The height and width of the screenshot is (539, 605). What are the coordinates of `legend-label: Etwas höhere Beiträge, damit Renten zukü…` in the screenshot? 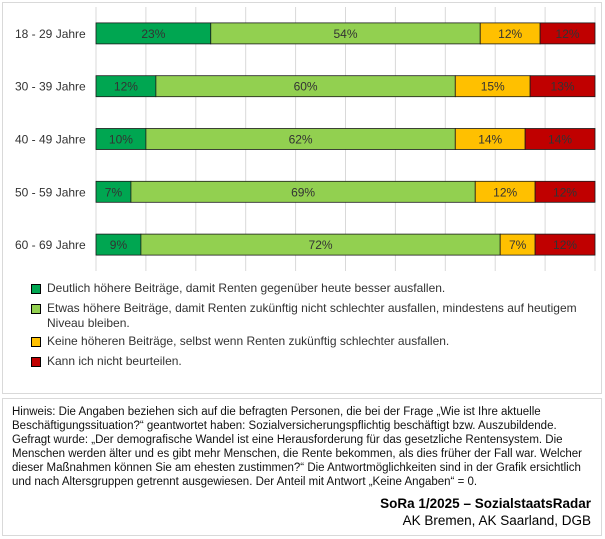 It's located at (312, 315).